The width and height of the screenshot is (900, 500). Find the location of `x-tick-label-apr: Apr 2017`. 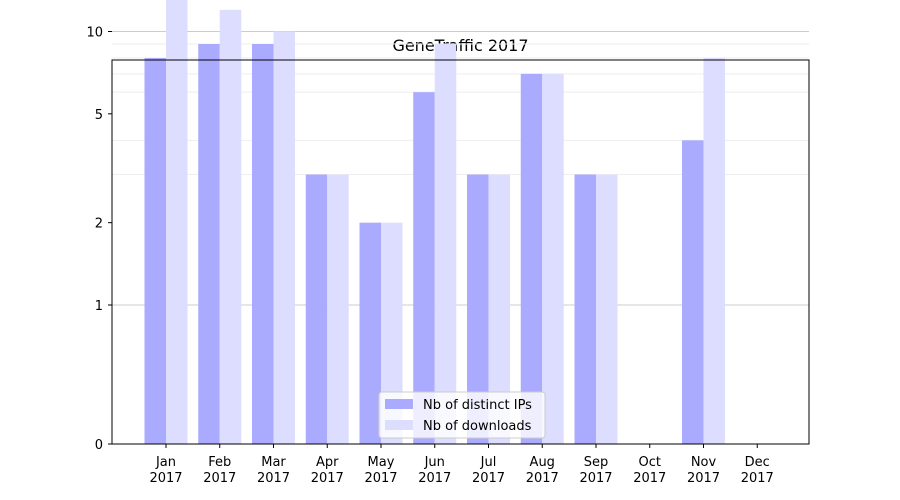

x-tick-label-apr: Apr 2017 is located at coordinates (327, 470).